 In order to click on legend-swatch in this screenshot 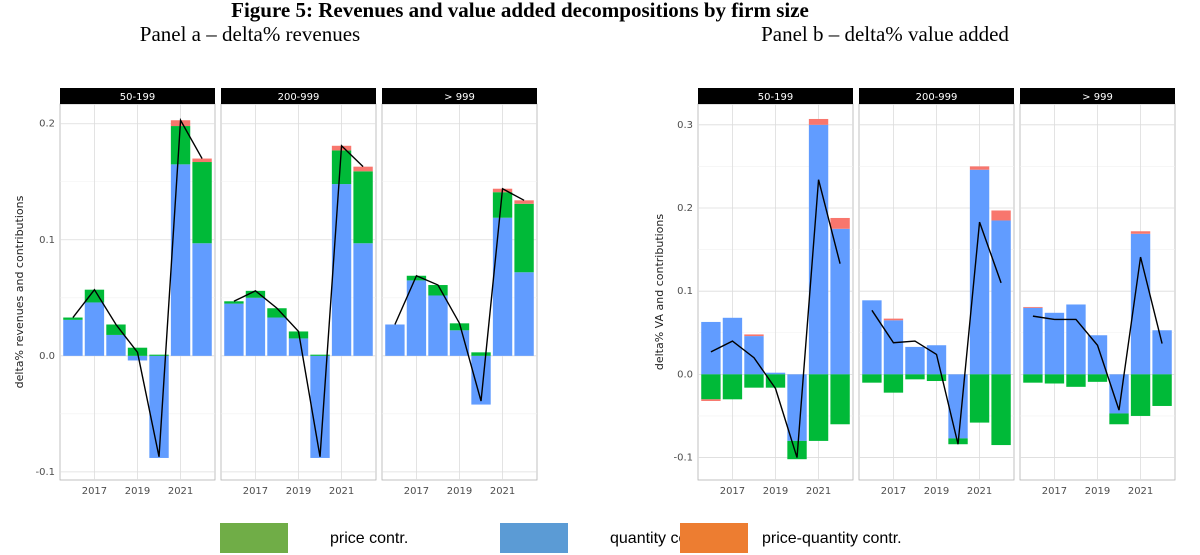, I will do `click(714, 538)`.